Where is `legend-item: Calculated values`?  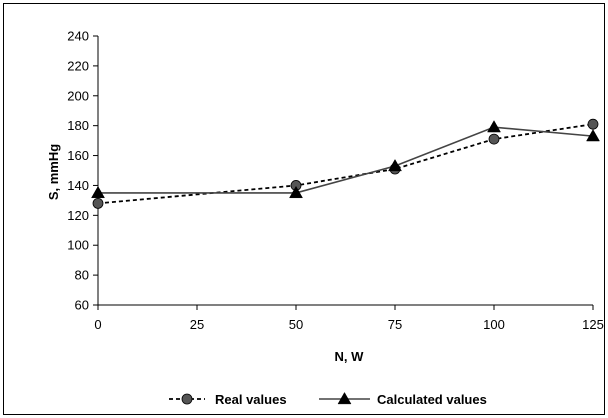 legend-item: Calculated values is located at coordinates (403, 399).